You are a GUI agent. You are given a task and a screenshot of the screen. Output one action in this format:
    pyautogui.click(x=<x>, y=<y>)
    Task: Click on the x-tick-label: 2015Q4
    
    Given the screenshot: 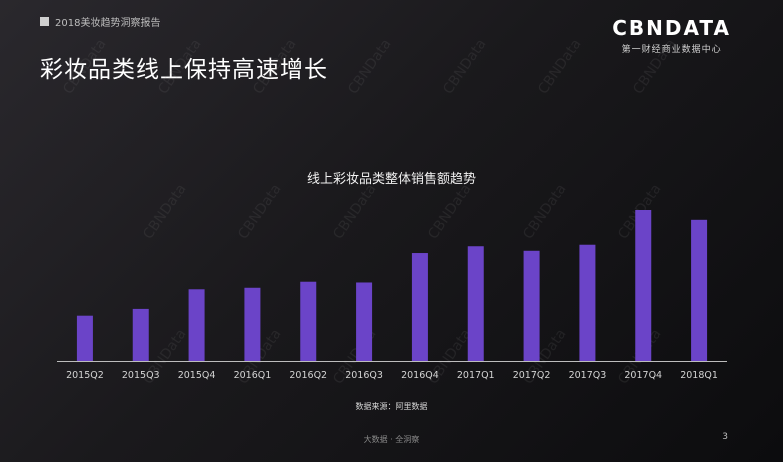 What is the action you would take?
    pyautogui.click(x=197, y=375)
    